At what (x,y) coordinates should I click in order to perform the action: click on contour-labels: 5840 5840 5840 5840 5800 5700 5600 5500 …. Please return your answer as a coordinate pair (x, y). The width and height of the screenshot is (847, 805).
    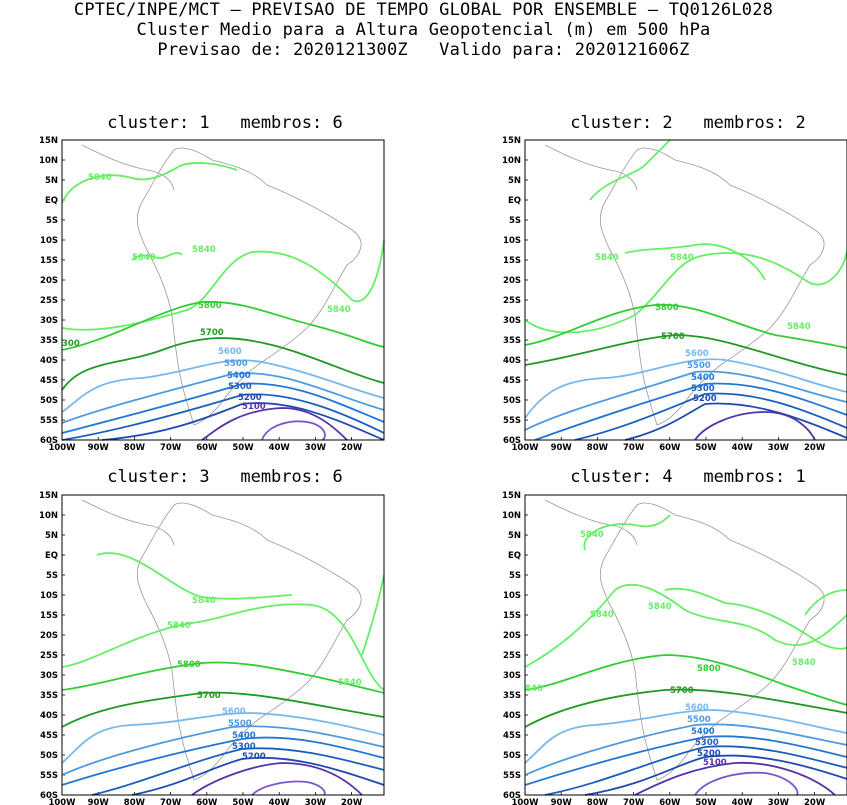
    Looking at the image, I should click on (206, 292).